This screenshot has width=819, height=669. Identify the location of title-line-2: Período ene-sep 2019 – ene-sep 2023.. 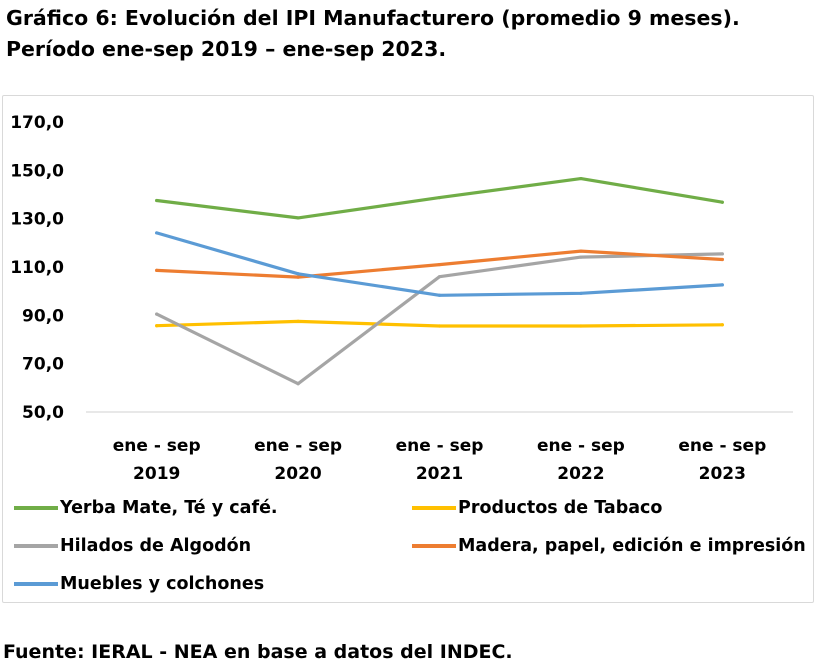
(226, 49).